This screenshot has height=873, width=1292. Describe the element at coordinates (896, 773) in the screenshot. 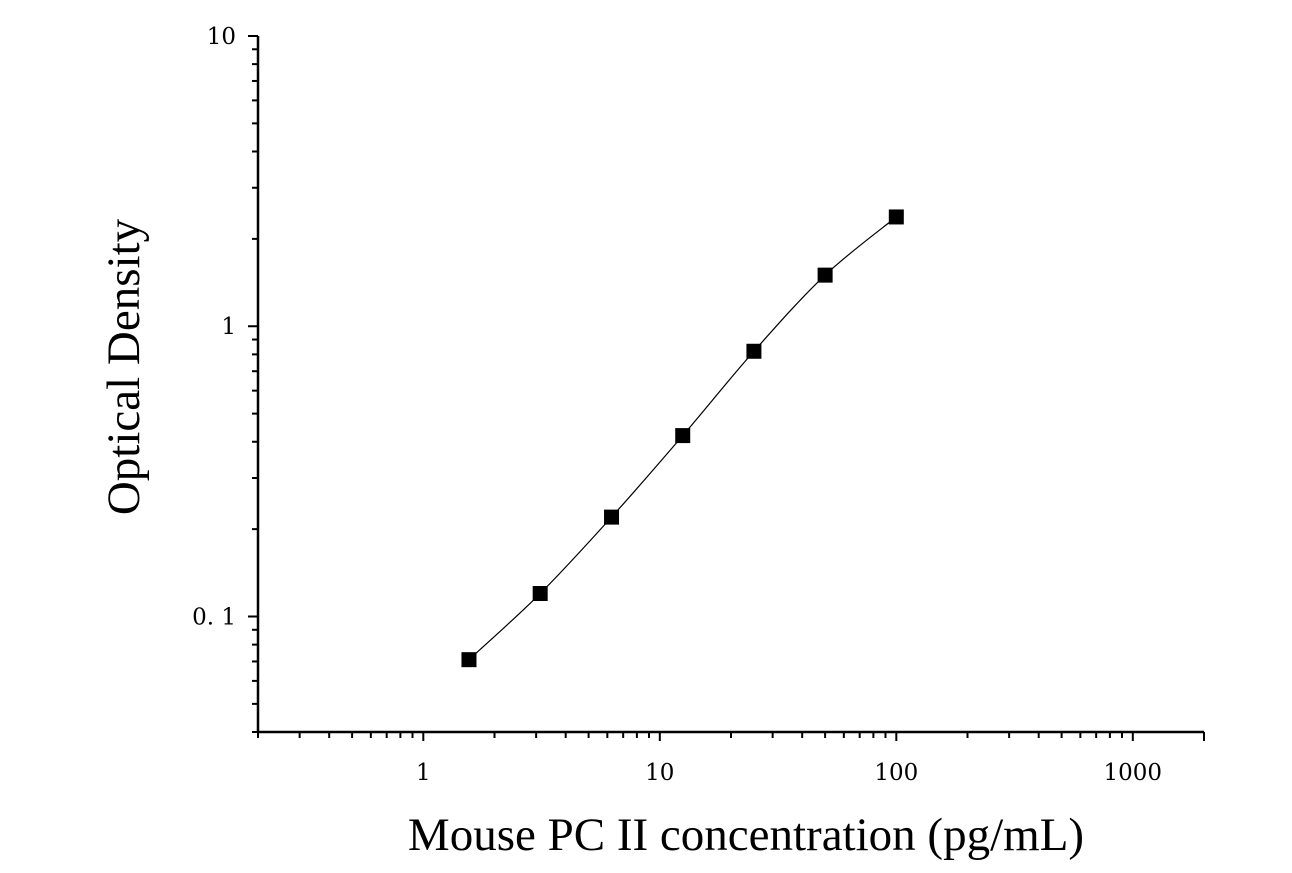

I see `x-tick-label: 100` at that location.